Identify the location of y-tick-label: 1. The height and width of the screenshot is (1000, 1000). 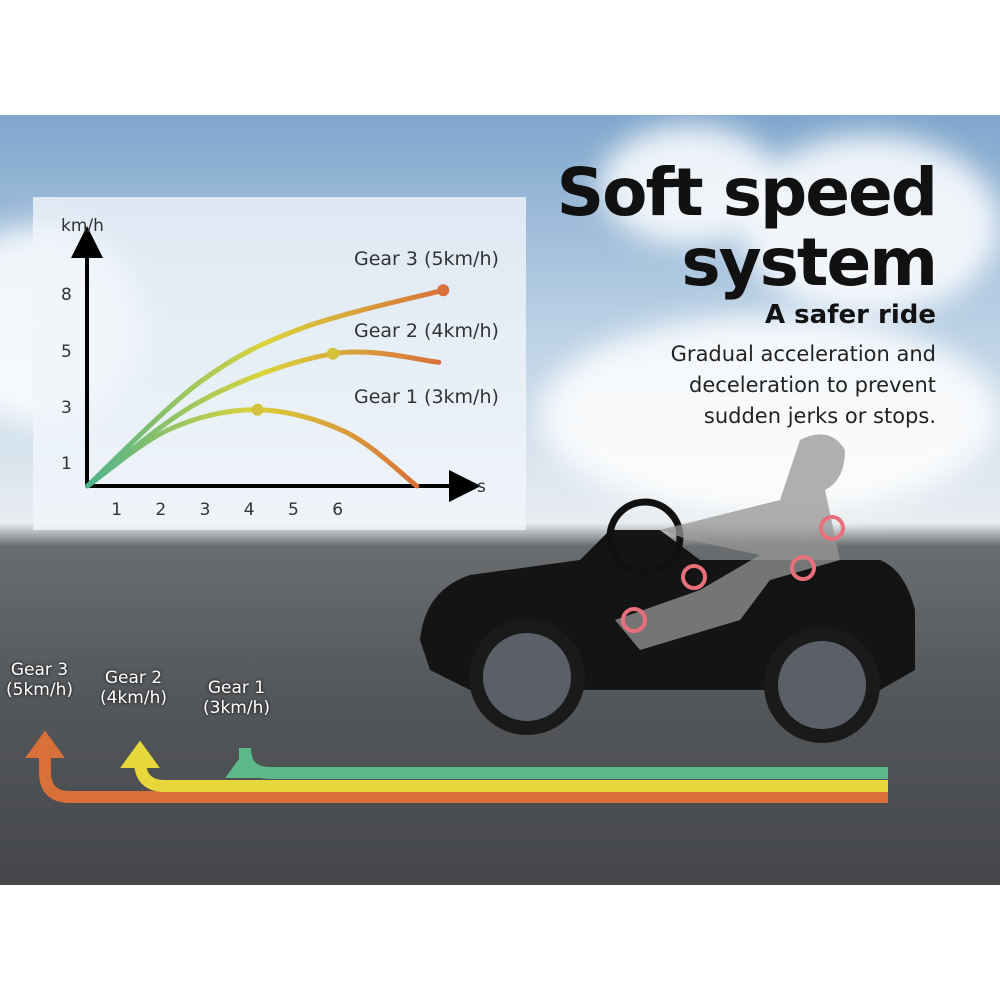
(66, 464).